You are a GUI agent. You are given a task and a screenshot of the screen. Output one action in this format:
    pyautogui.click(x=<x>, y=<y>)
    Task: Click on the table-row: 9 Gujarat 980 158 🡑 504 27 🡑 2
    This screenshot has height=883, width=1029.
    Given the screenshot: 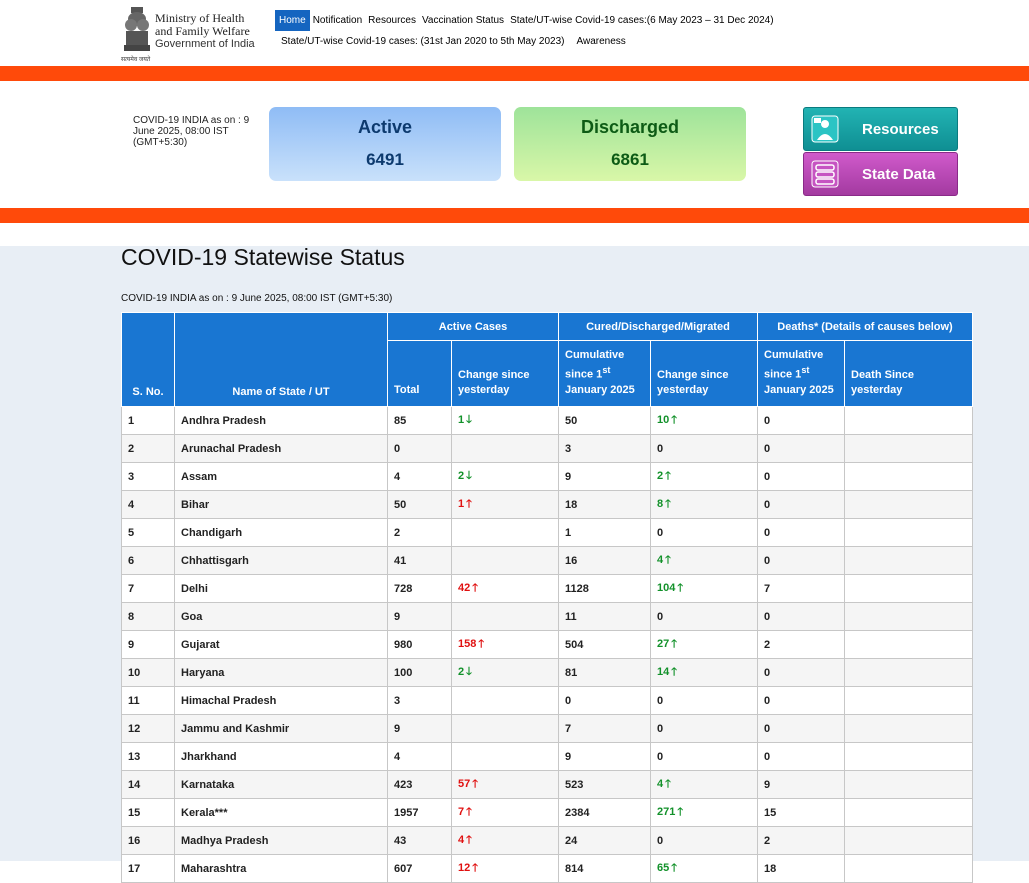 What is the action you would take?
    pyautogui.click(x=547, y=644)
    